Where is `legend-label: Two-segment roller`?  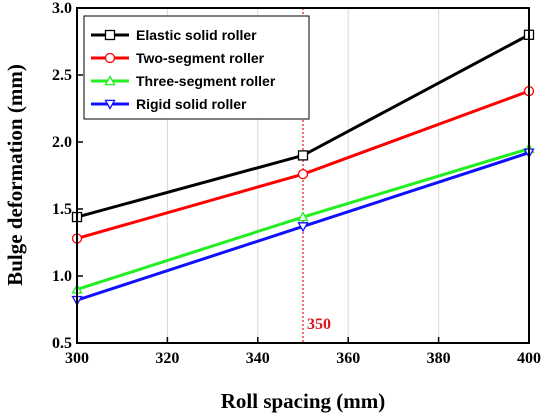 legend-label: Two-segment roller is located at coordinates (200, 58).